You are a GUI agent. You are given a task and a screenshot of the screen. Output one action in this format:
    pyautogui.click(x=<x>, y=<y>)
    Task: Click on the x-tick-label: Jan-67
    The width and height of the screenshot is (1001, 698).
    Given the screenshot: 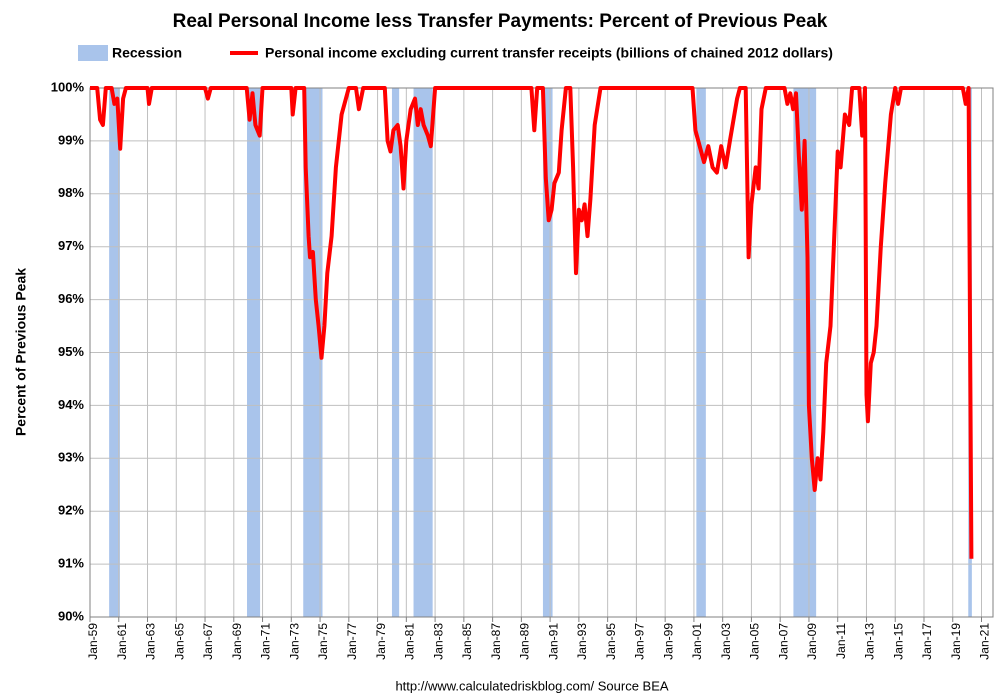 What is the action you would take?
    pyautogui.click(x=208, y=641)
    